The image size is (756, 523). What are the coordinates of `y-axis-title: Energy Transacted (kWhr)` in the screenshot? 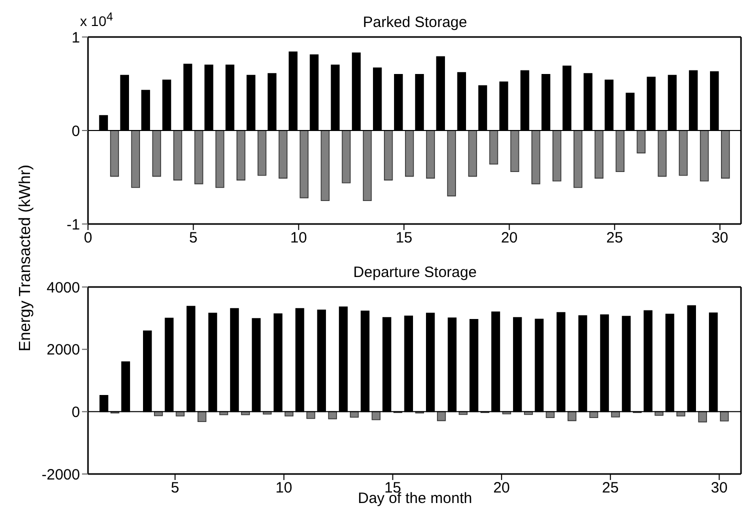 It's located at (25, 258).